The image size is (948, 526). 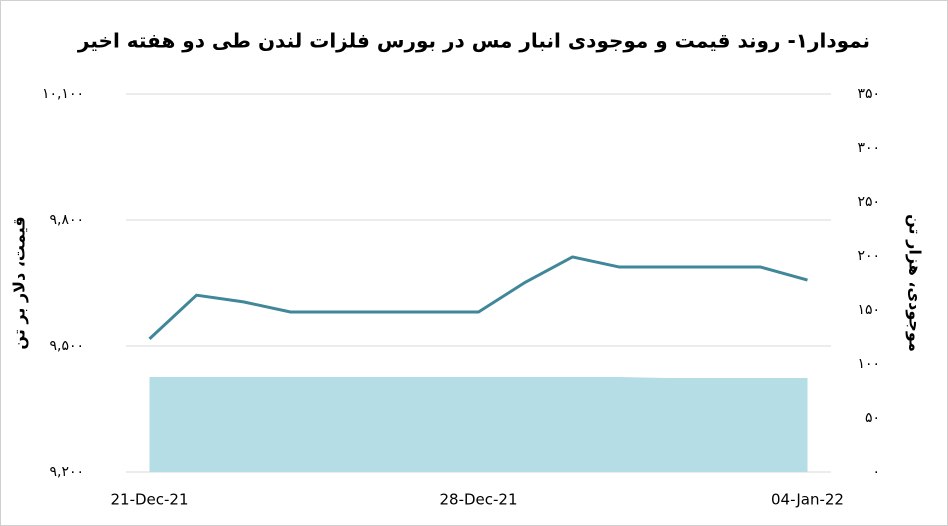 I want to click on x-tick-label: 28-Dec-21, so click(x=478, y=500).